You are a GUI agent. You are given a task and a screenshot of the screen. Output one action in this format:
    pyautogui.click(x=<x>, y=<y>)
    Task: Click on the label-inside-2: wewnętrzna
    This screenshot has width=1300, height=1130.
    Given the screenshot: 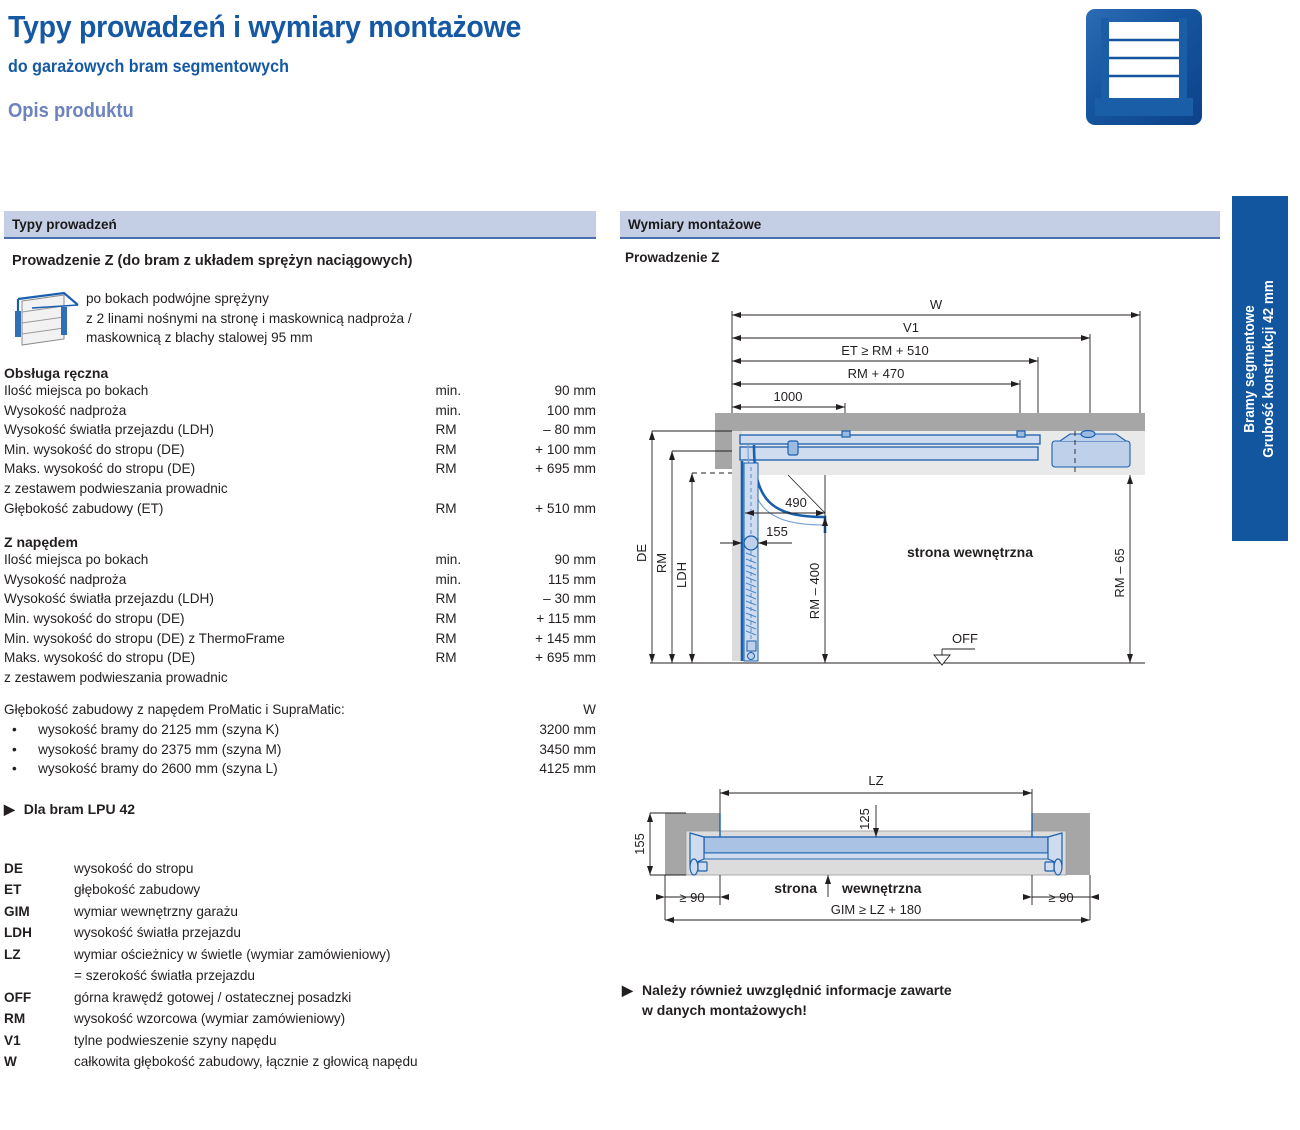 What is the action you would take?
    pyautogui.click(x=881, y=888)
    